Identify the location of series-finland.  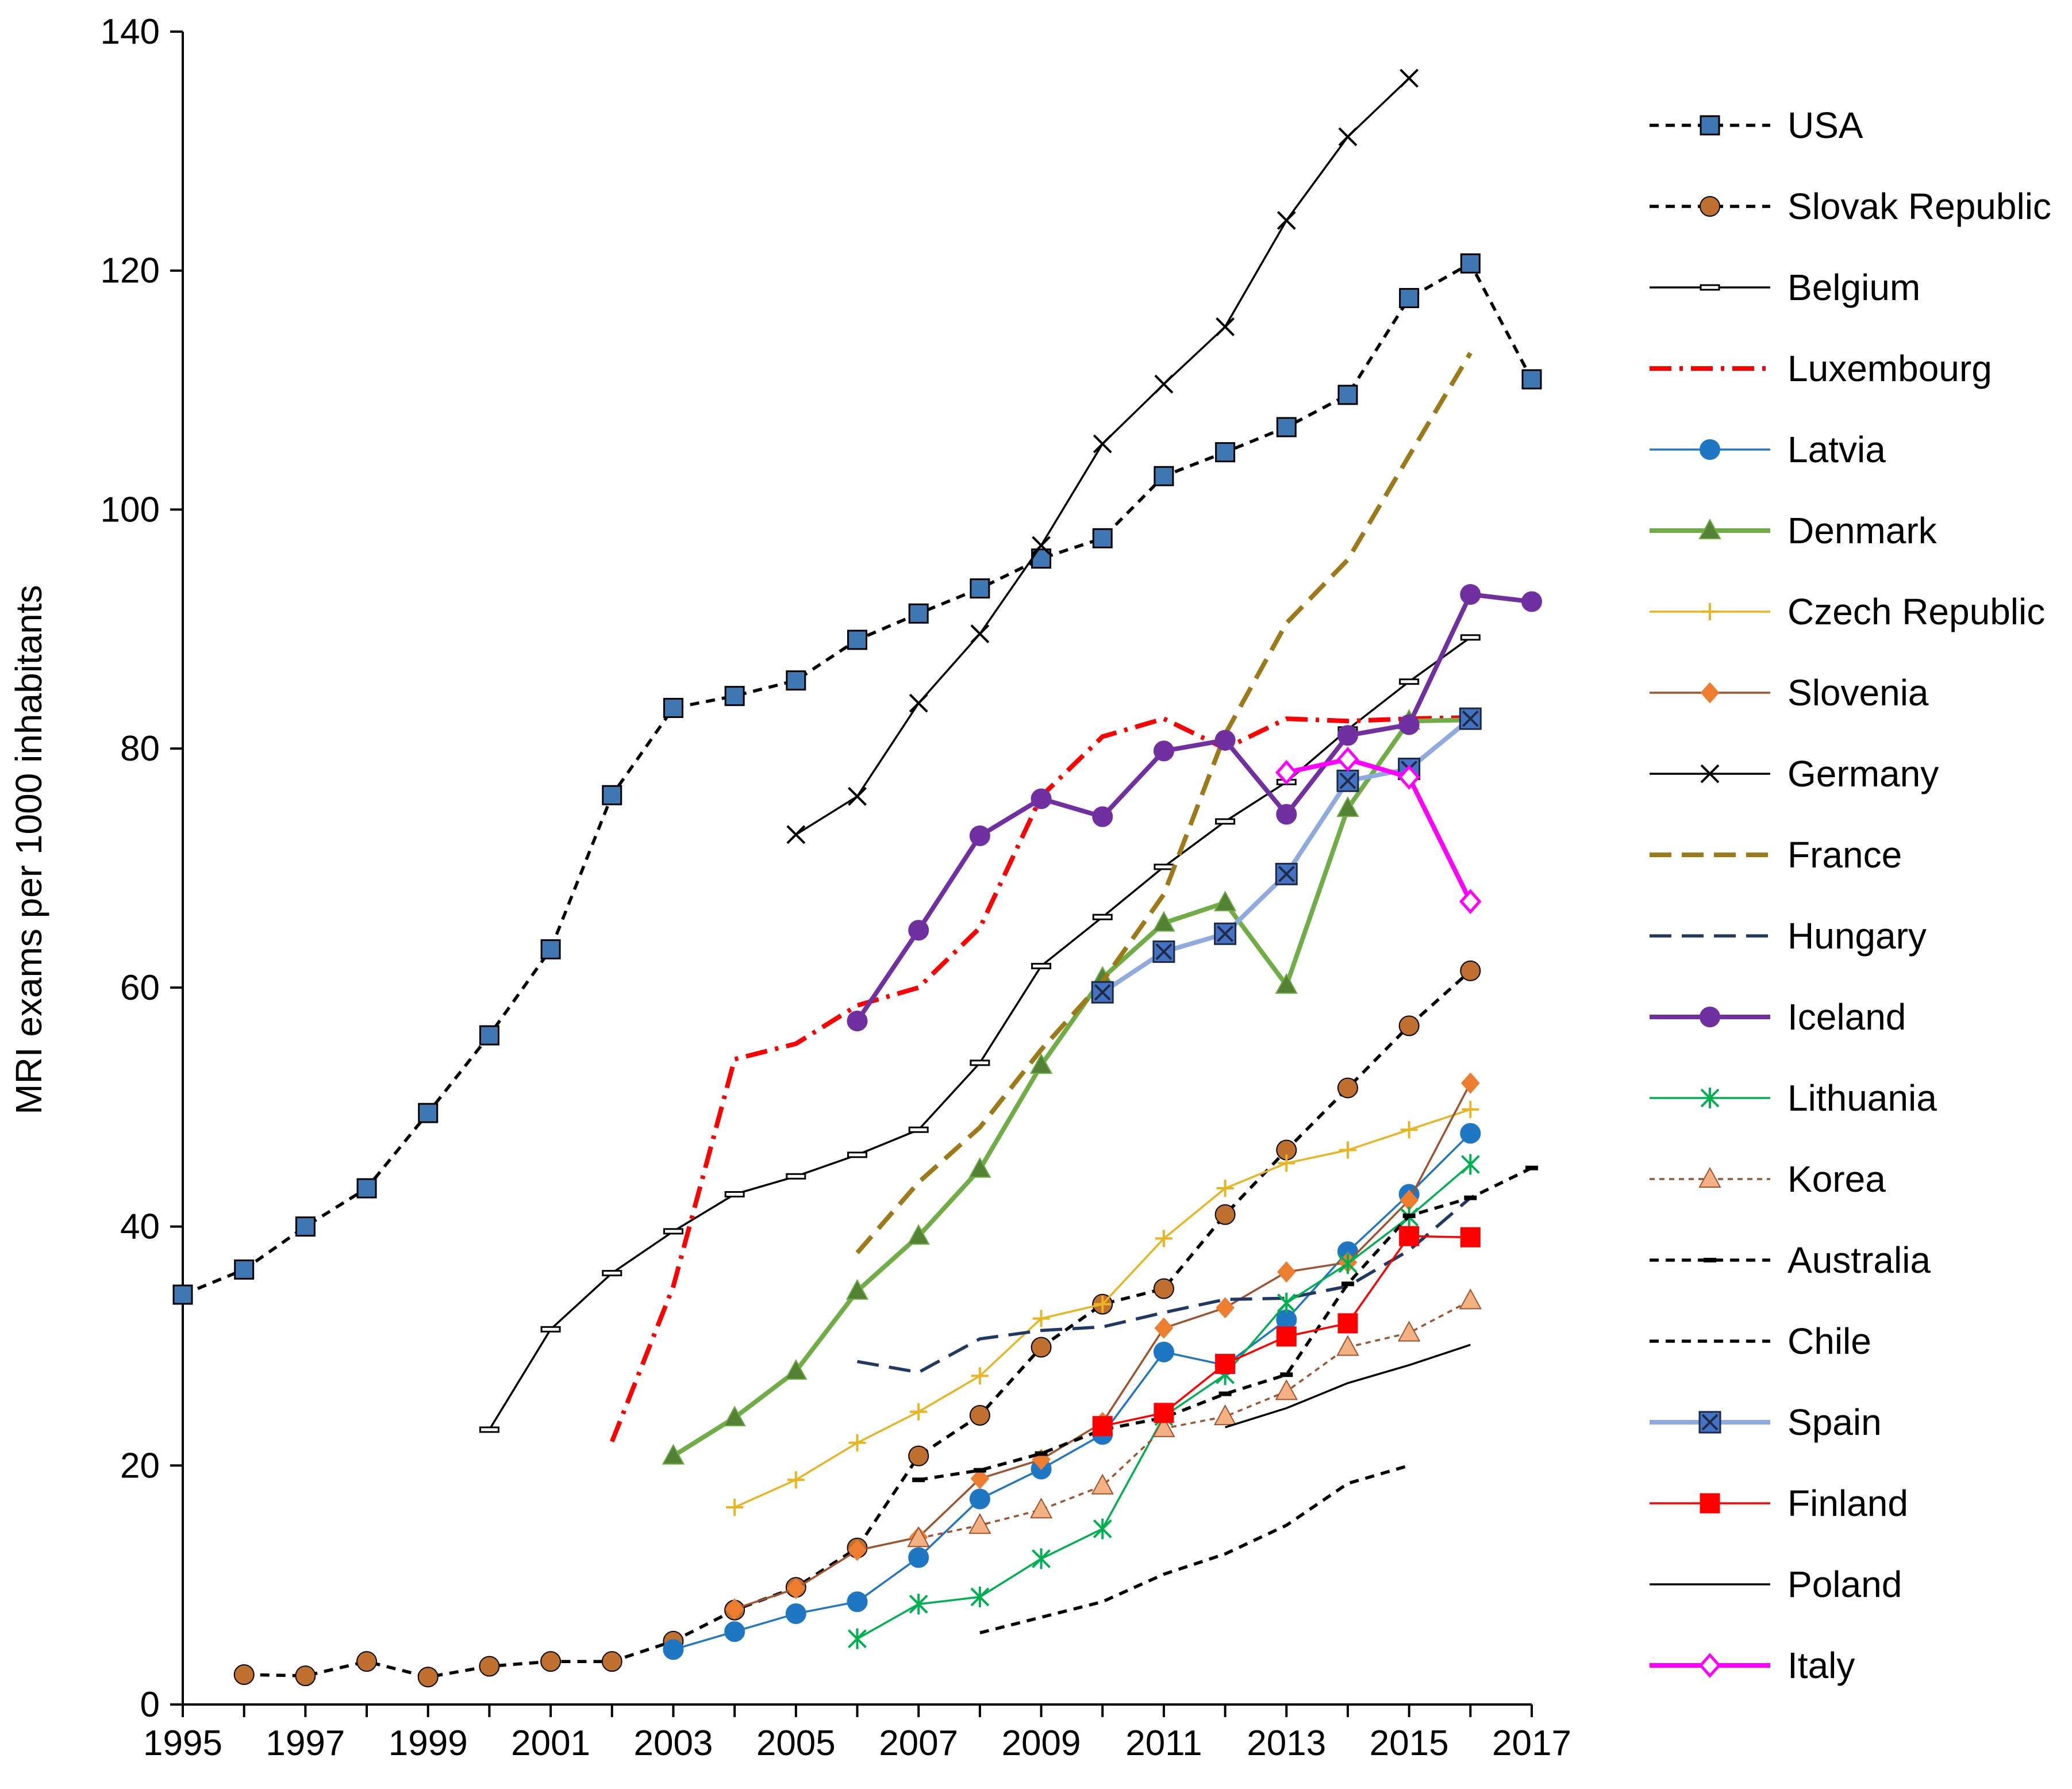
(1286, 1332).